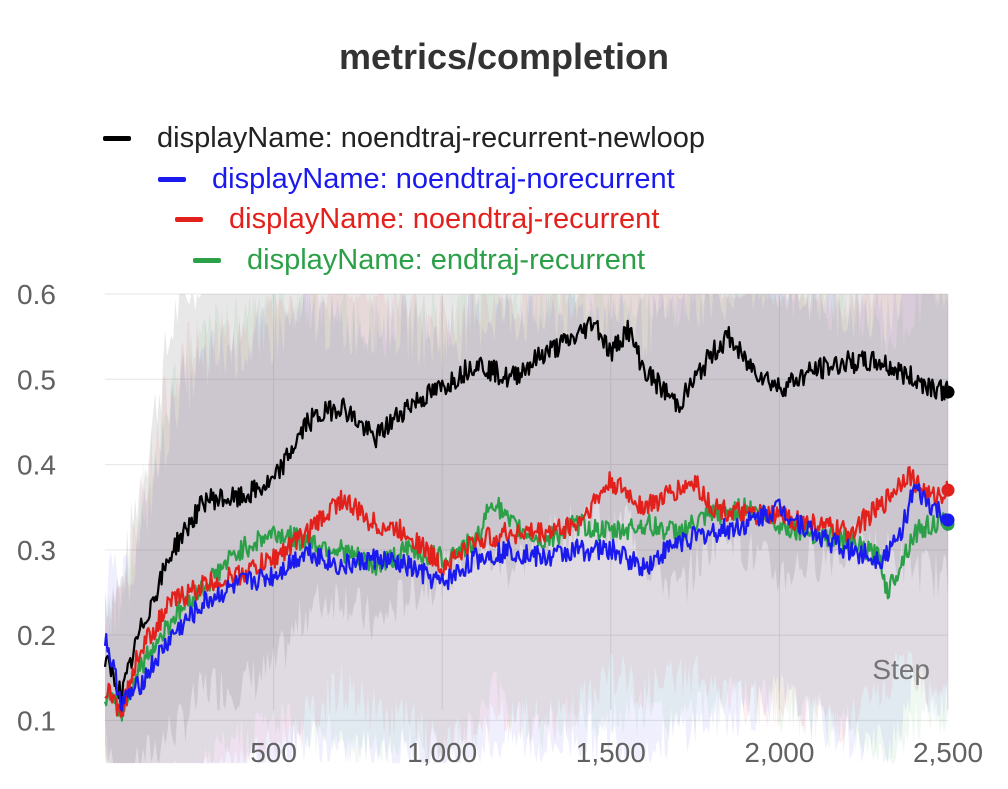 This screenshot has height=789, width=1008. Describe the element at coordinates (36, 465) in the screenshot. I see `y-tick-label: 0.4` at that location.